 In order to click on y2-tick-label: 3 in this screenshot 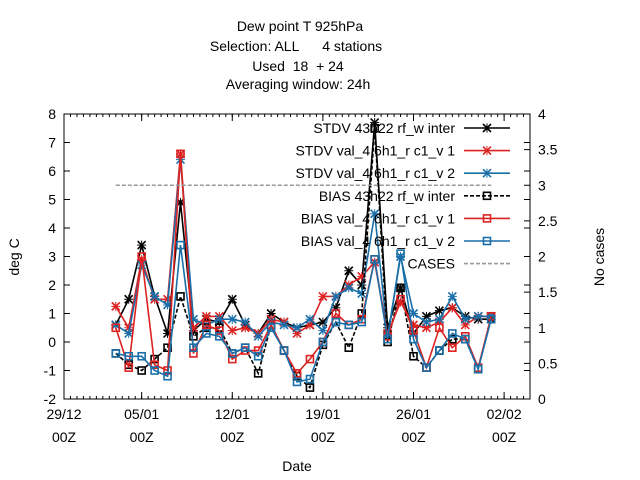, I will do `click(542, 185)`.